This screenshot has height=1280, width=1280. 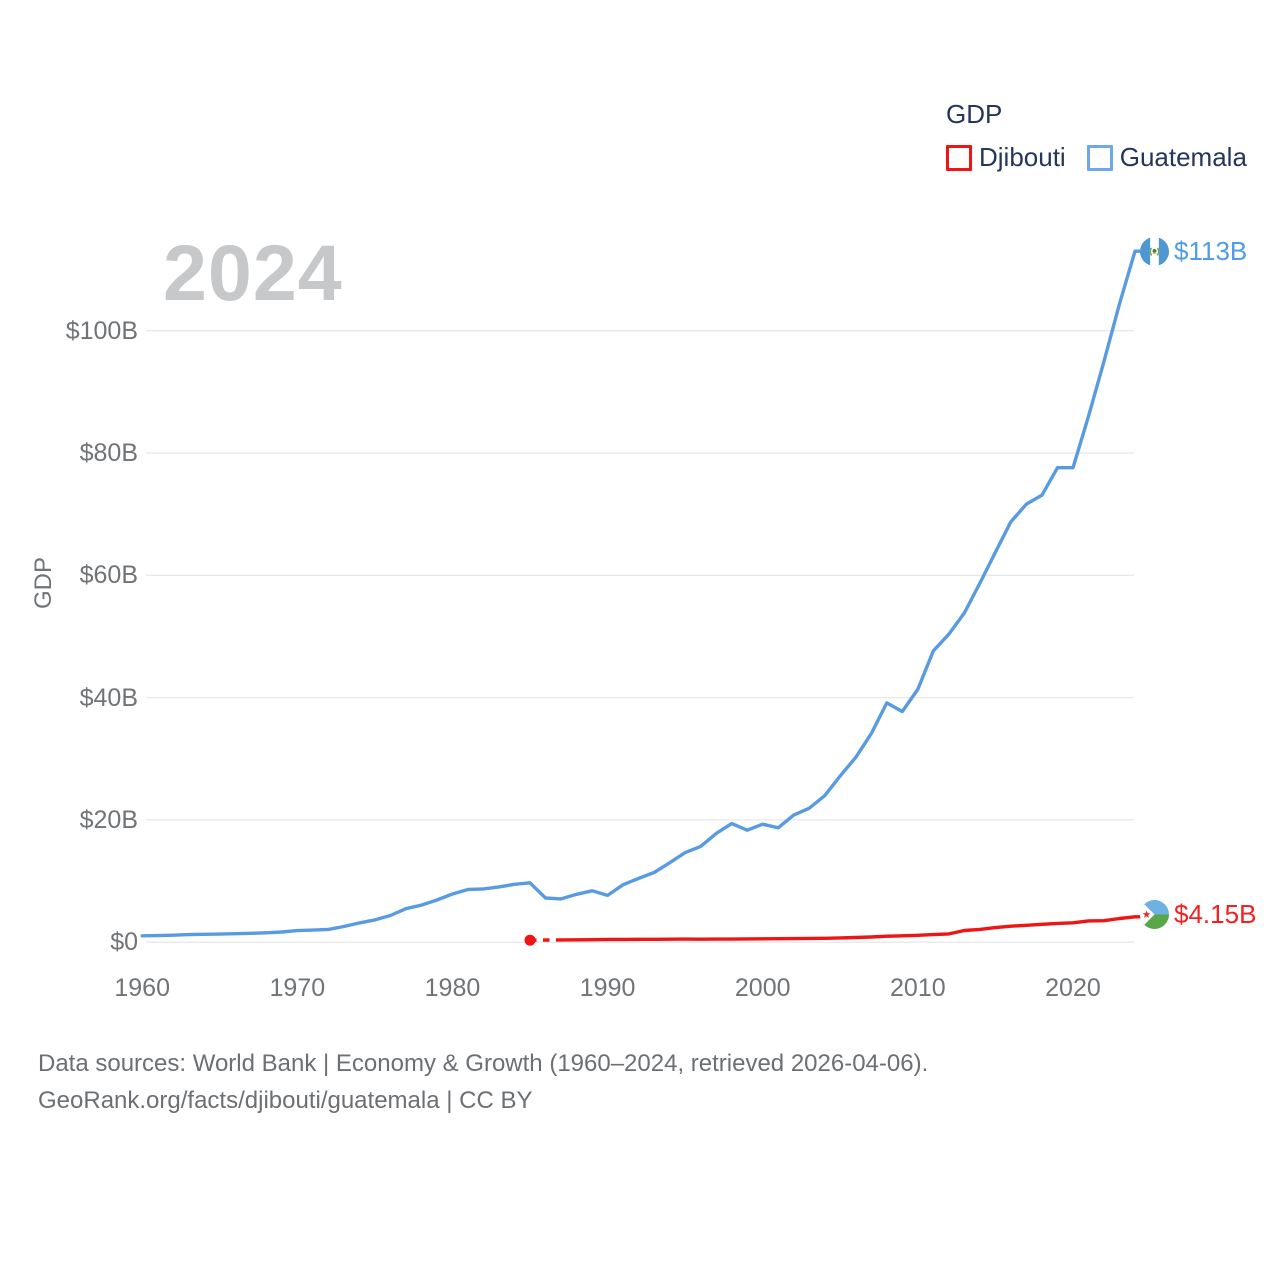 I want to click on x-tick-label: 1990, so click(x=607, y=988).